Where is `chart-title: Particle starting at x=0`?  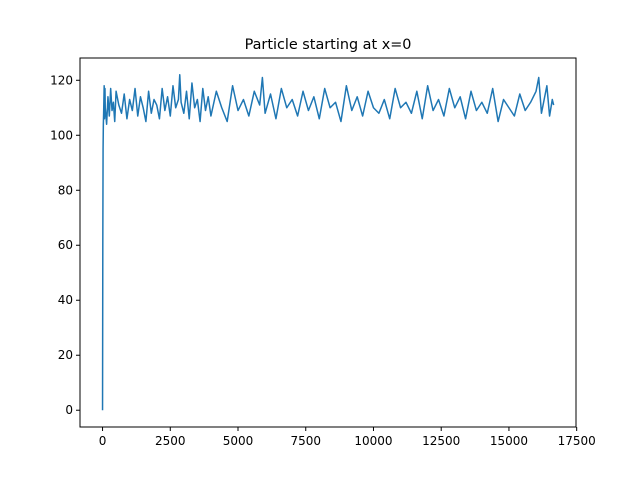
chart-title: Particle starting at x=0 is located at coordinates (328, 45).